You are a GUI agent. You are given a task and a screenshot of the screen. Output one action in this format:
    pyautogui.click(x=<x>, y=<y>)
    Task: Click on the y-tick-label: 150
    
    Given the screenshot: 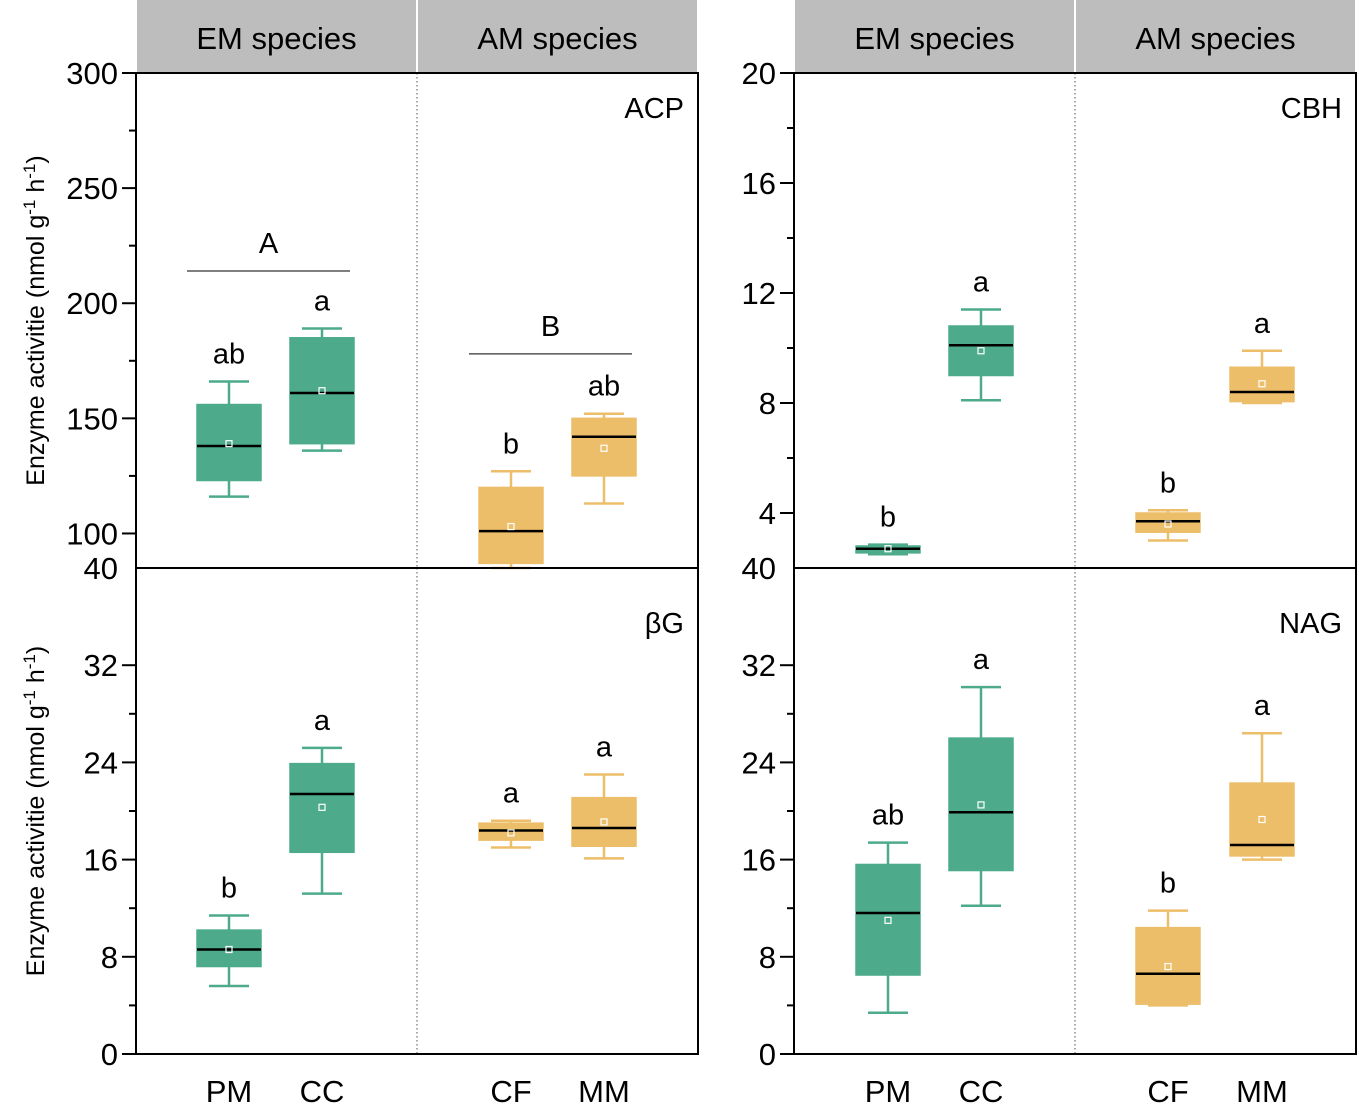 What is the action you would take?
    pyautogui.click(x=92, y=418)
    